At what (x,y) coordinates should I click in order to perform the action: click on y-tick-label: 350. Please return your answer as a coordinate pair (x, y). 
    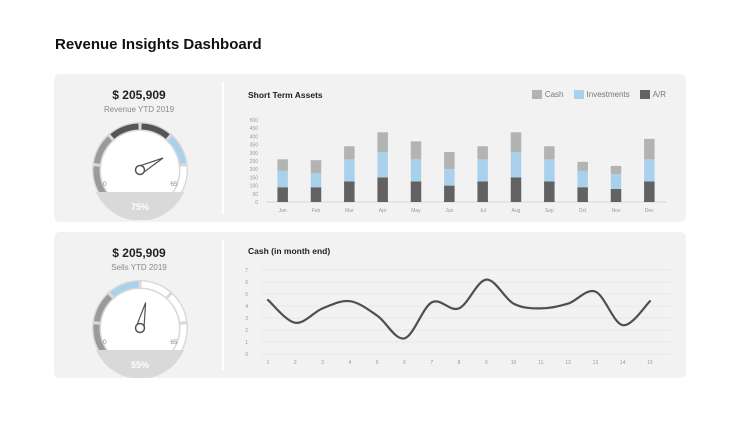
    Looking at the image, I should click on (254, 146).